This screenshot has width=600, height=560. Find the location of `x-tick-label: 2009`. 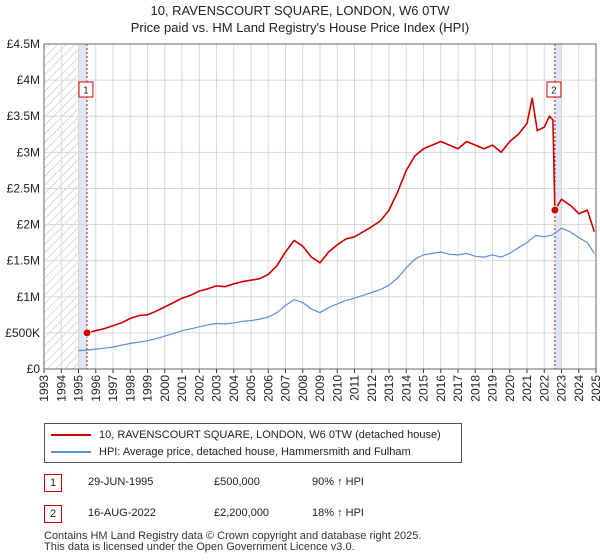

x-tick-label: 2009 is located at coordinates (320, 388).